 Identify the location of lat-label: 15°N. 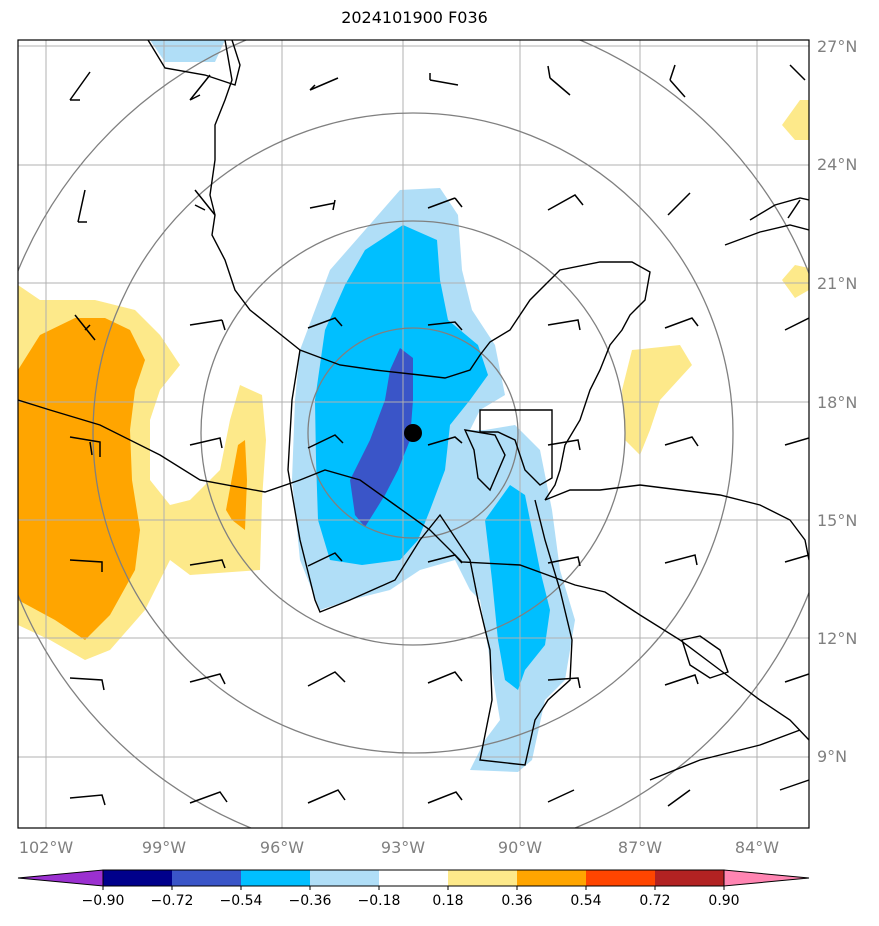
(837, 520).